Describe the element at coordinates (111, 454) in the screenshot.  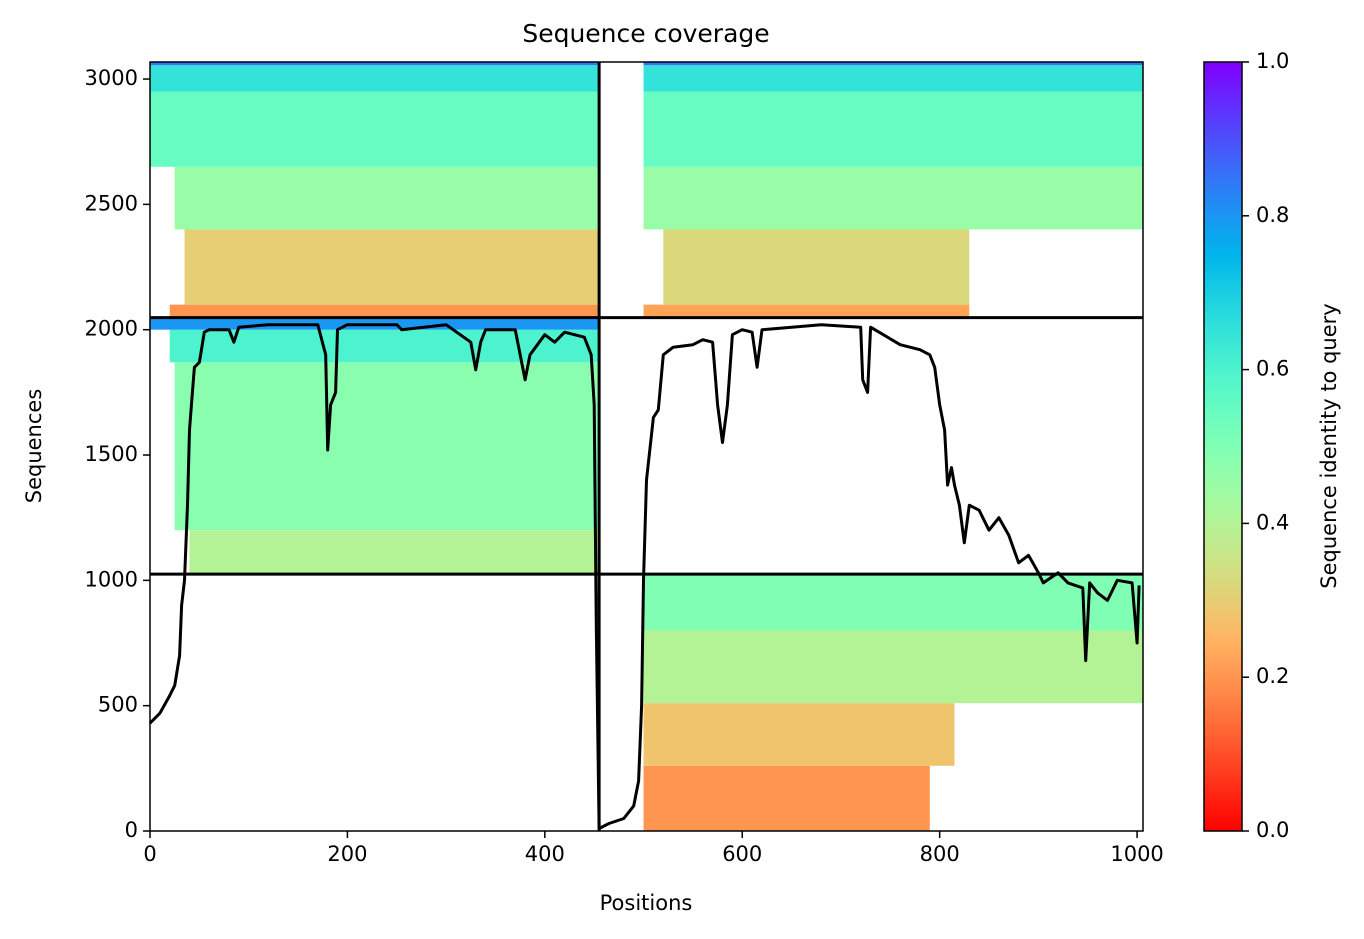
I see `y-tick-label: 1500` at that location.